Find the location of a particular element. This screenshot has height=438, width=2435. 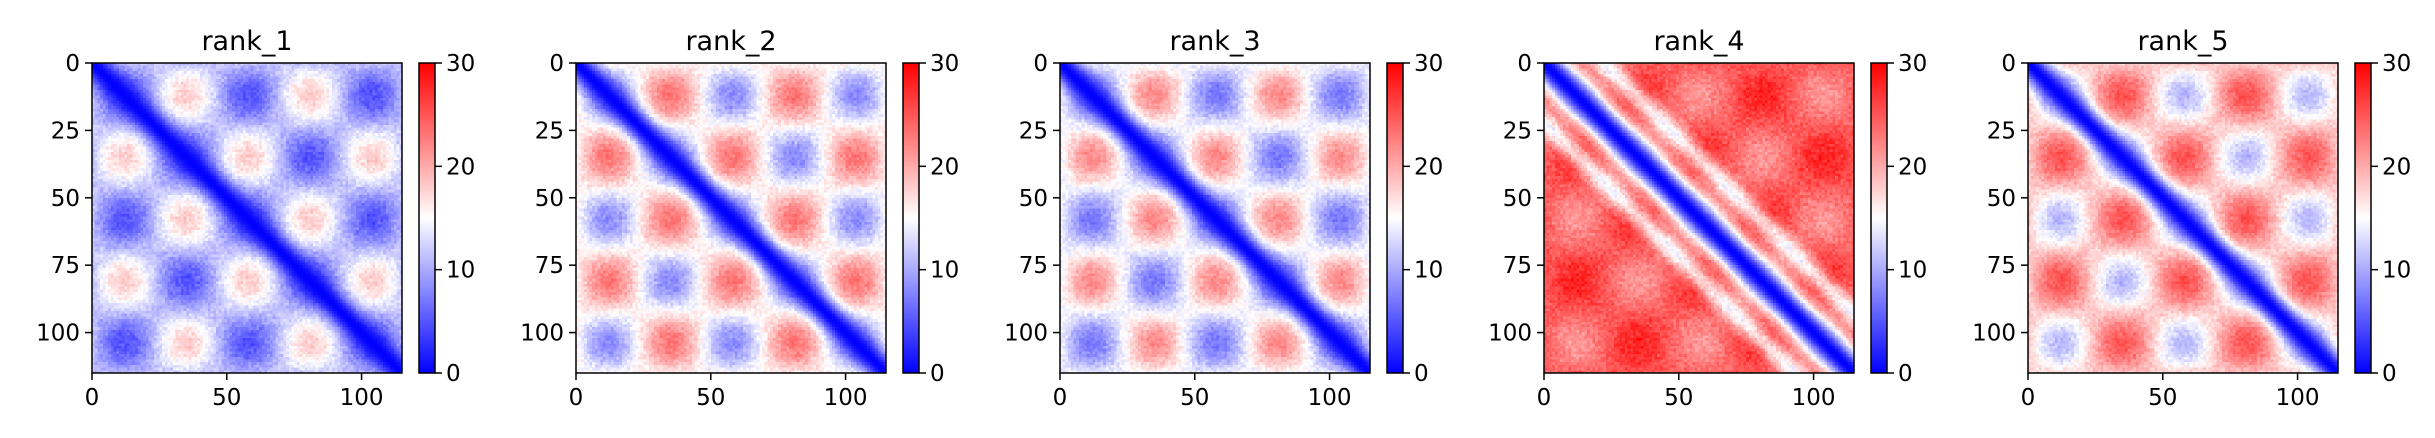

chart-title: rank_5 is located at coordinates (2182, 41).